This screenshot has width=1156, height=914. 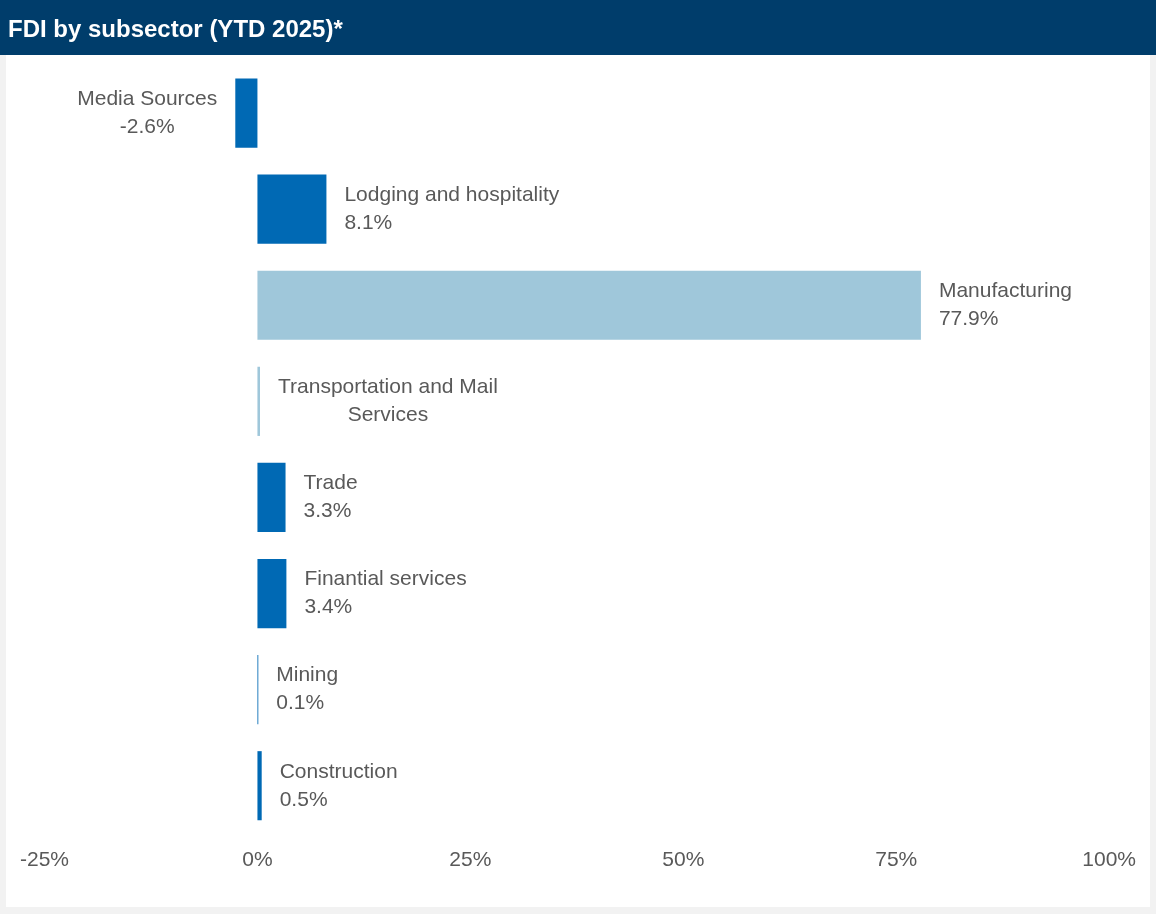 I want to click on x-tick-label: 75%, so click(x=896, y=859).